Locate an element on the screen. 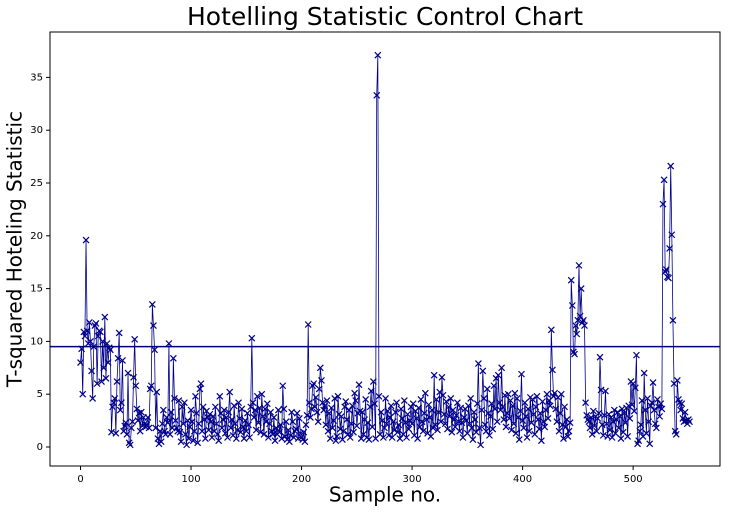 This screenshot has height=514, width=730. y-tick-label: 15 is located at coordinates (36, 289).